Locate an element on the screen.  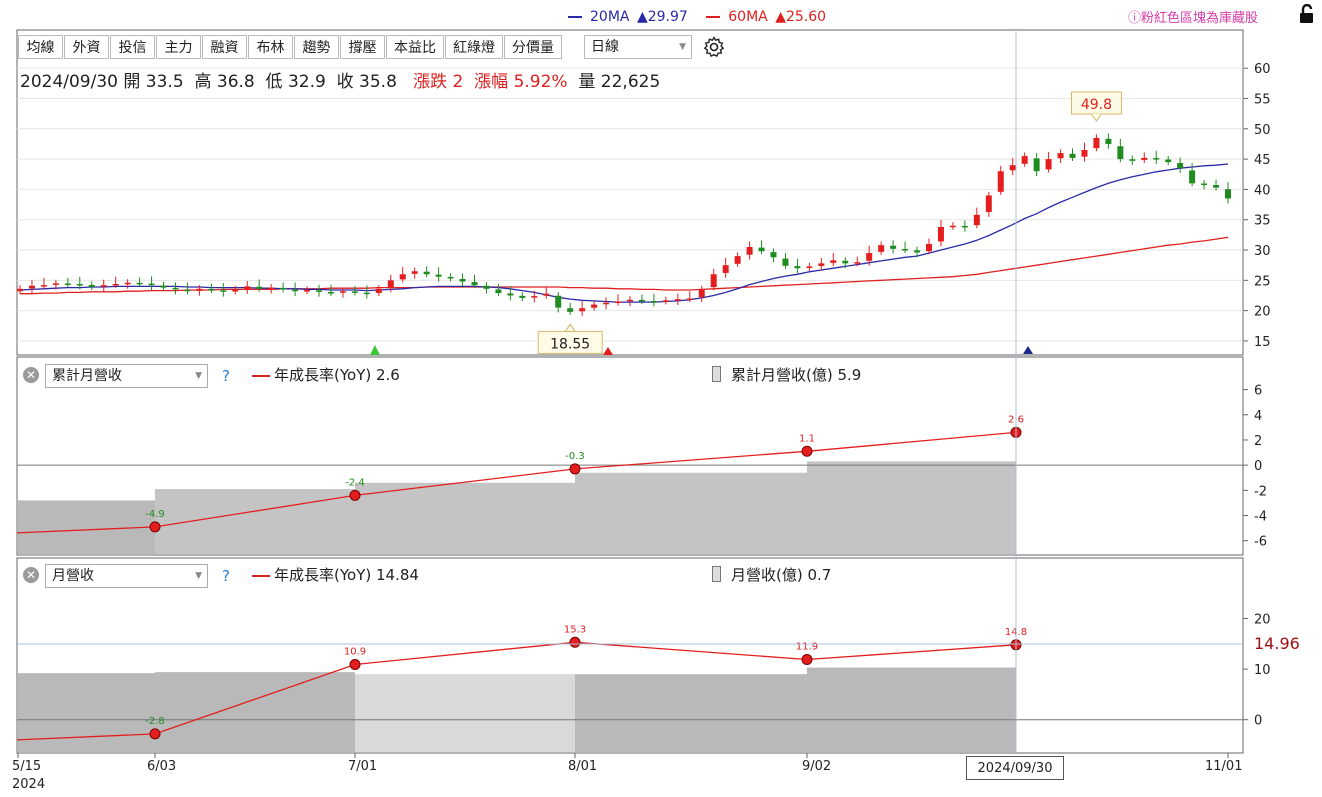
toolbar-button: 分價量 is located at coordinates (533, 47).